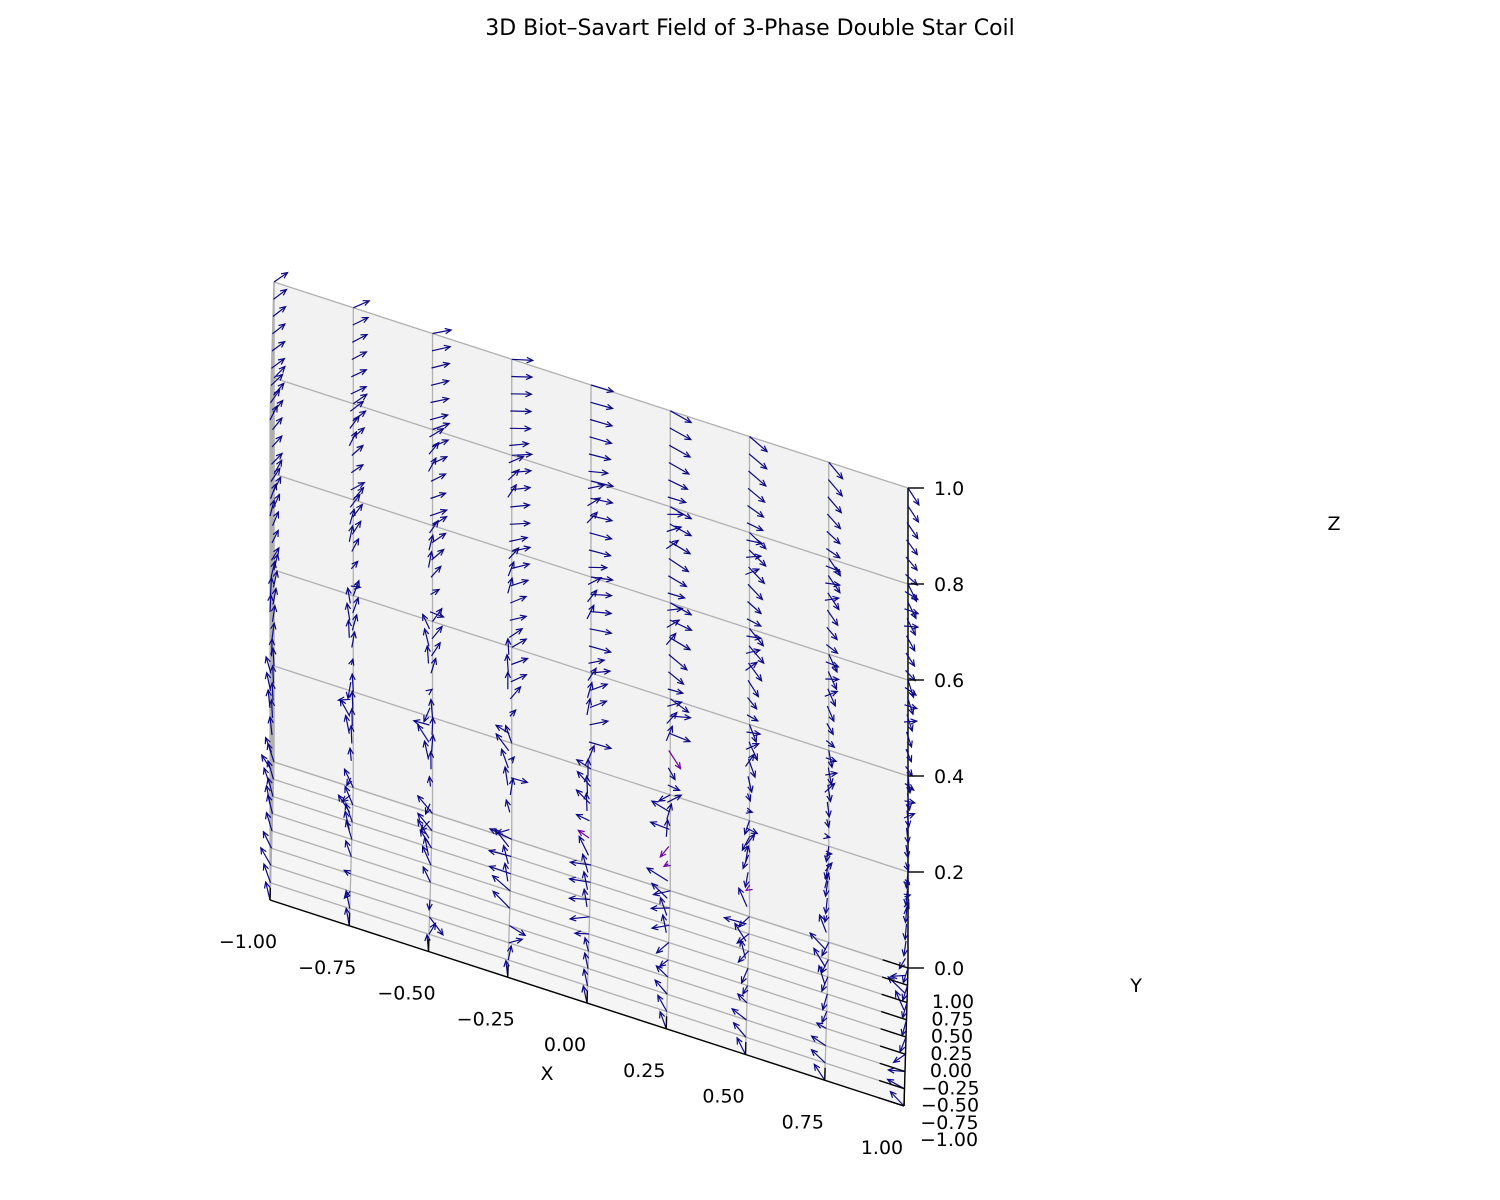 This screenshot has width=1500, height=1200. Describe the element at coordinates (406, 994) in the screenshot. I see `x-tick-label: −0.50` at that location.